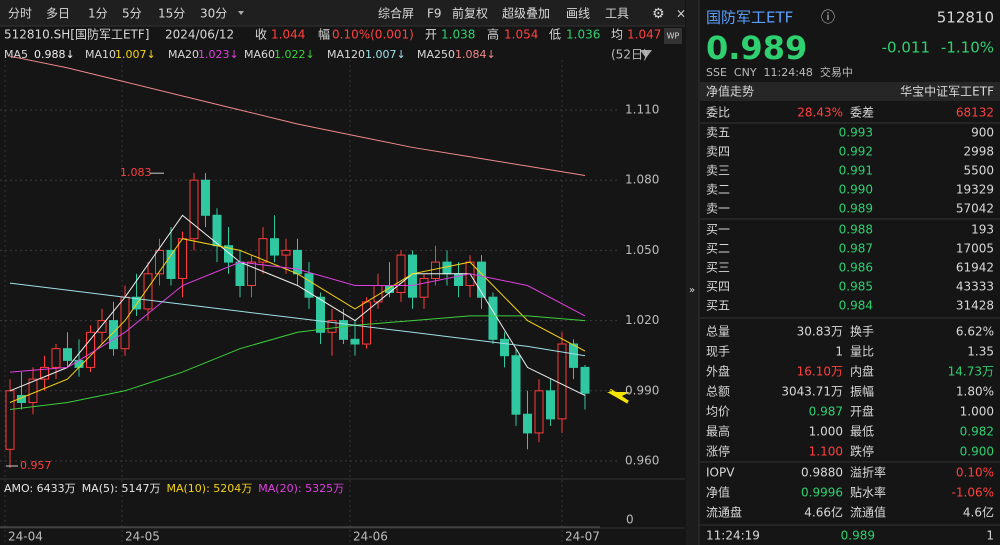 The width and height of the screenshot is (1000, 545). I want to click on toolbar-tab: 5分, so click(132, 14).